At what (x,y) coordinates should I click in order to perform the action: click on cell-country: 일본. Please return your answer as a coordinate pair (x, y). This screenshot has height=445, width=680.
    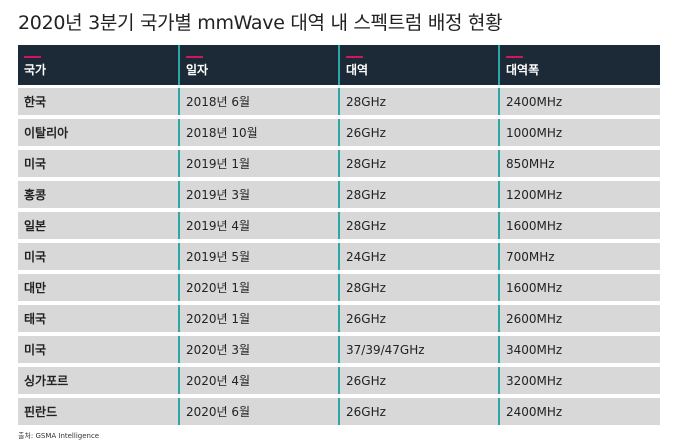
    Looking at the image, I should click on (98, 225).